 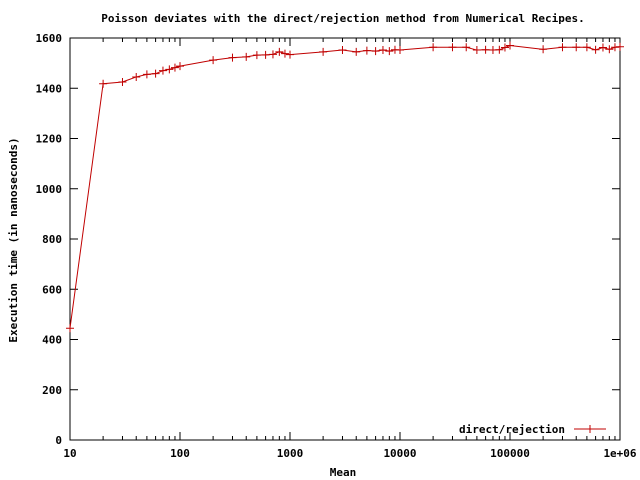 What do you see at coordinates (52, 390) in the screenshot?
I see `y-tick-label: 200` at bounding box center [52, 390].